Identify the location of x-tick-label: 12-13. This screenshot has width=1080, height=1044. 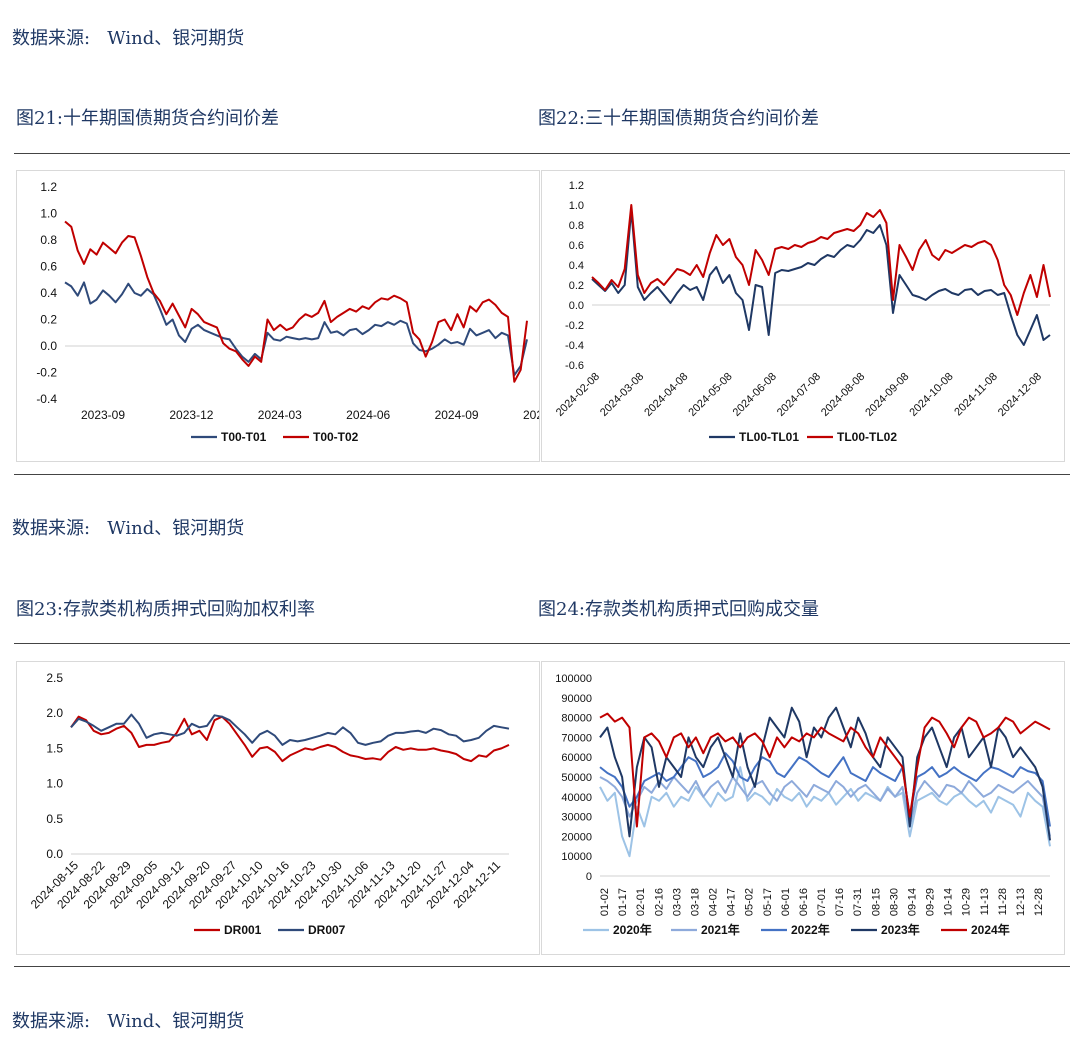
(1021, 902).